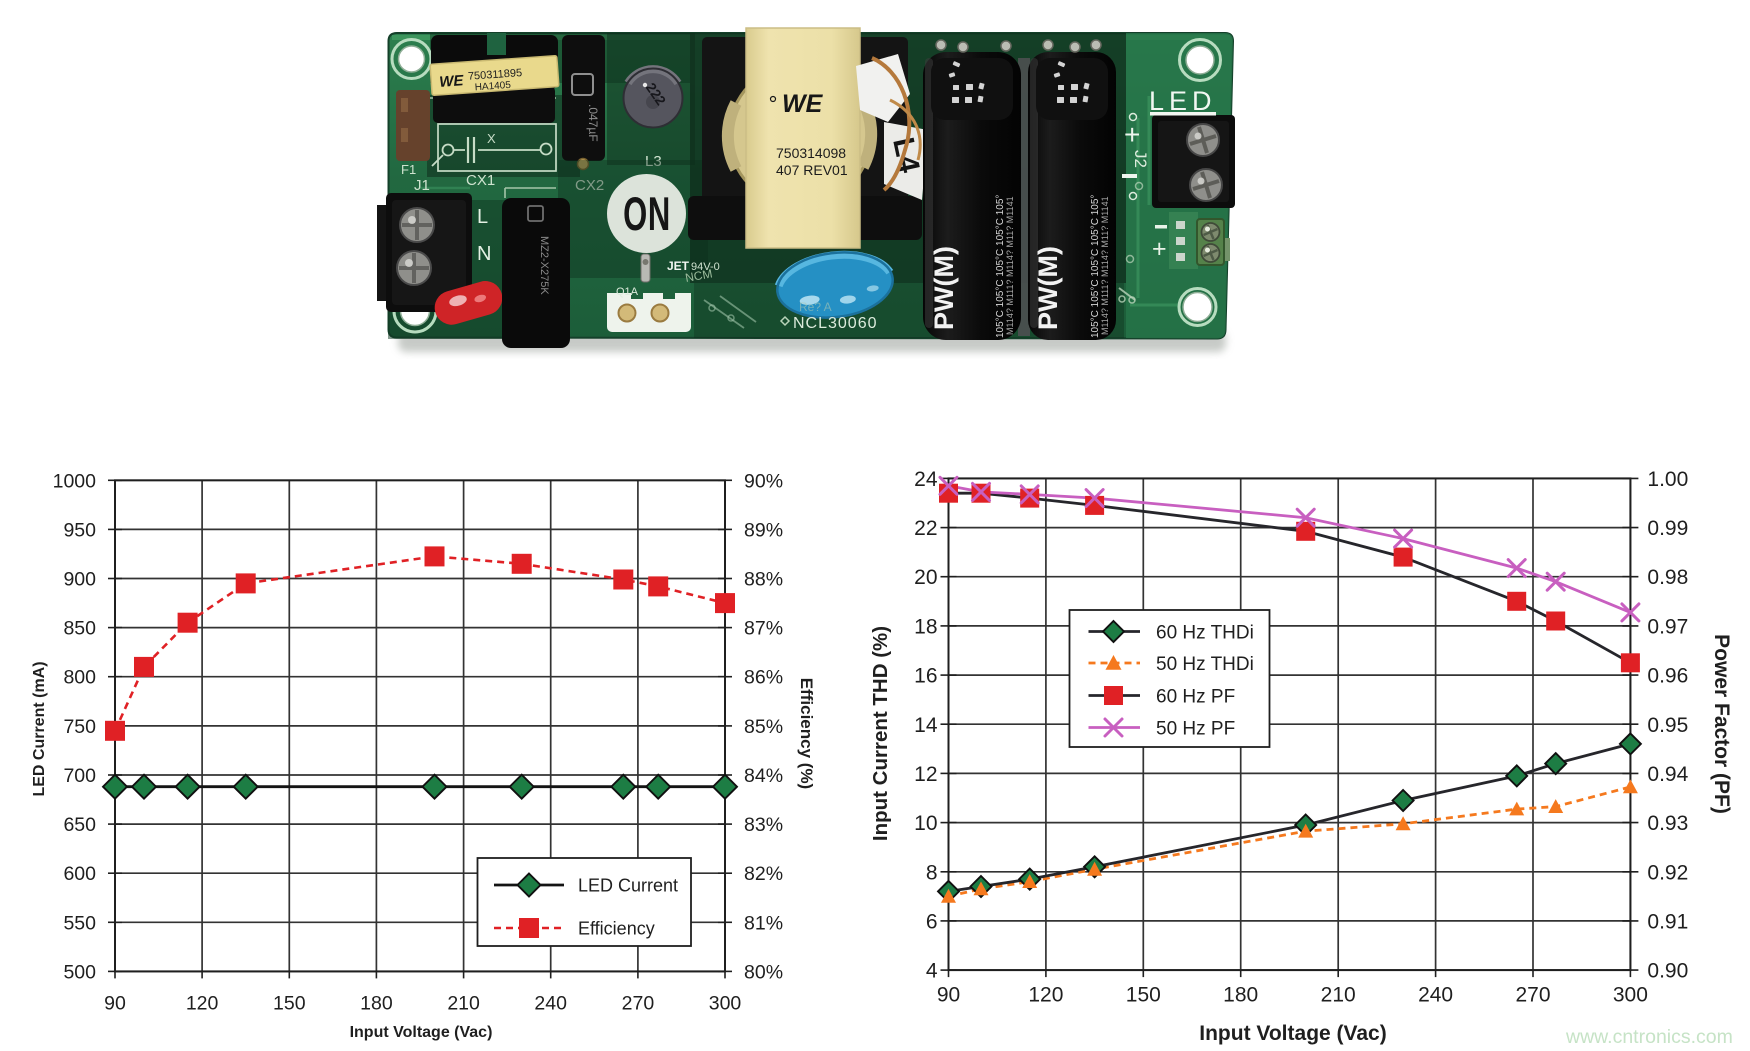 The image size is (1750, 1051). What do you see at coordinates (408, 169) in the screenshot?
I see `svg-text: F1` at bounding box center [408, 169].